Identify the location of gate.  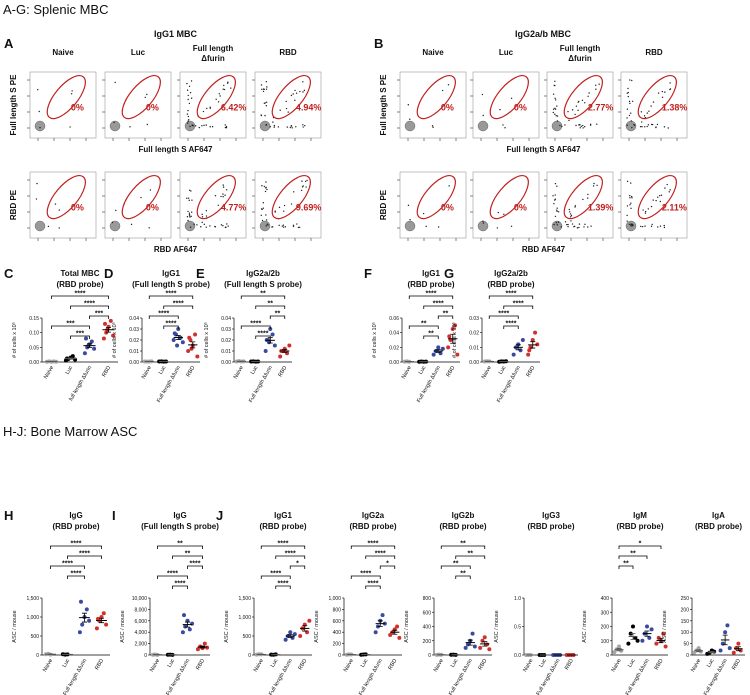
(436, 197).